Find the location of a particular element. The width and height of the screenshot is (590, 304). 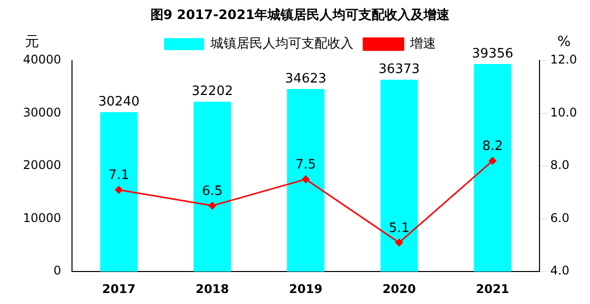

data-label: 5.1 is located at coordinates (399, 228).